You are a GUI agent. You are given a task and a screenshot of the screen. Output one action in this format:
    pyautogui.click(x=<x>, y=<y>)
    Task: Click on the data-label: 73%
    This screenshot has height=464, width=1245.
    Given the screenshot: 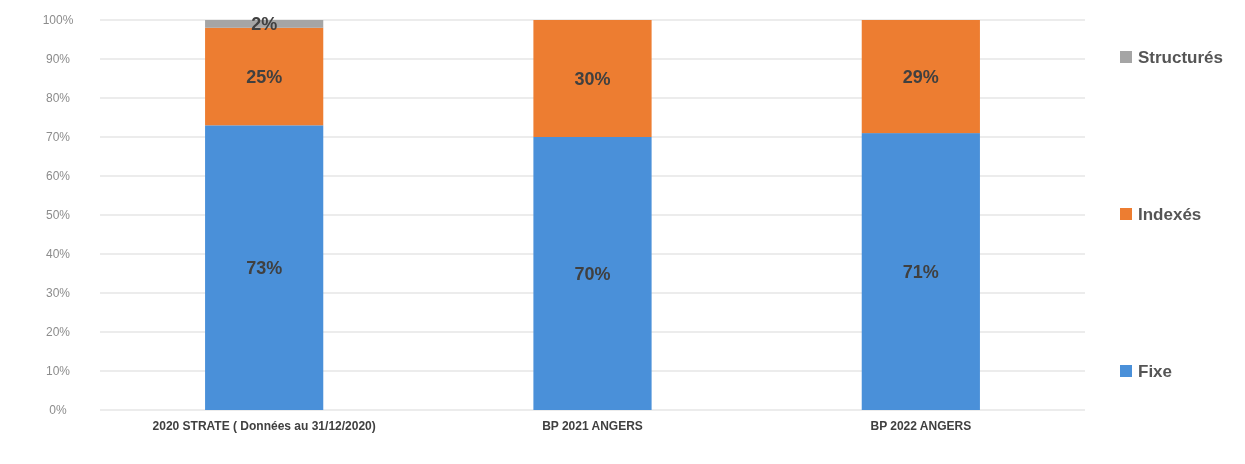 What is the action you would take?
    pyautogui.click(x=264, y=267)
    